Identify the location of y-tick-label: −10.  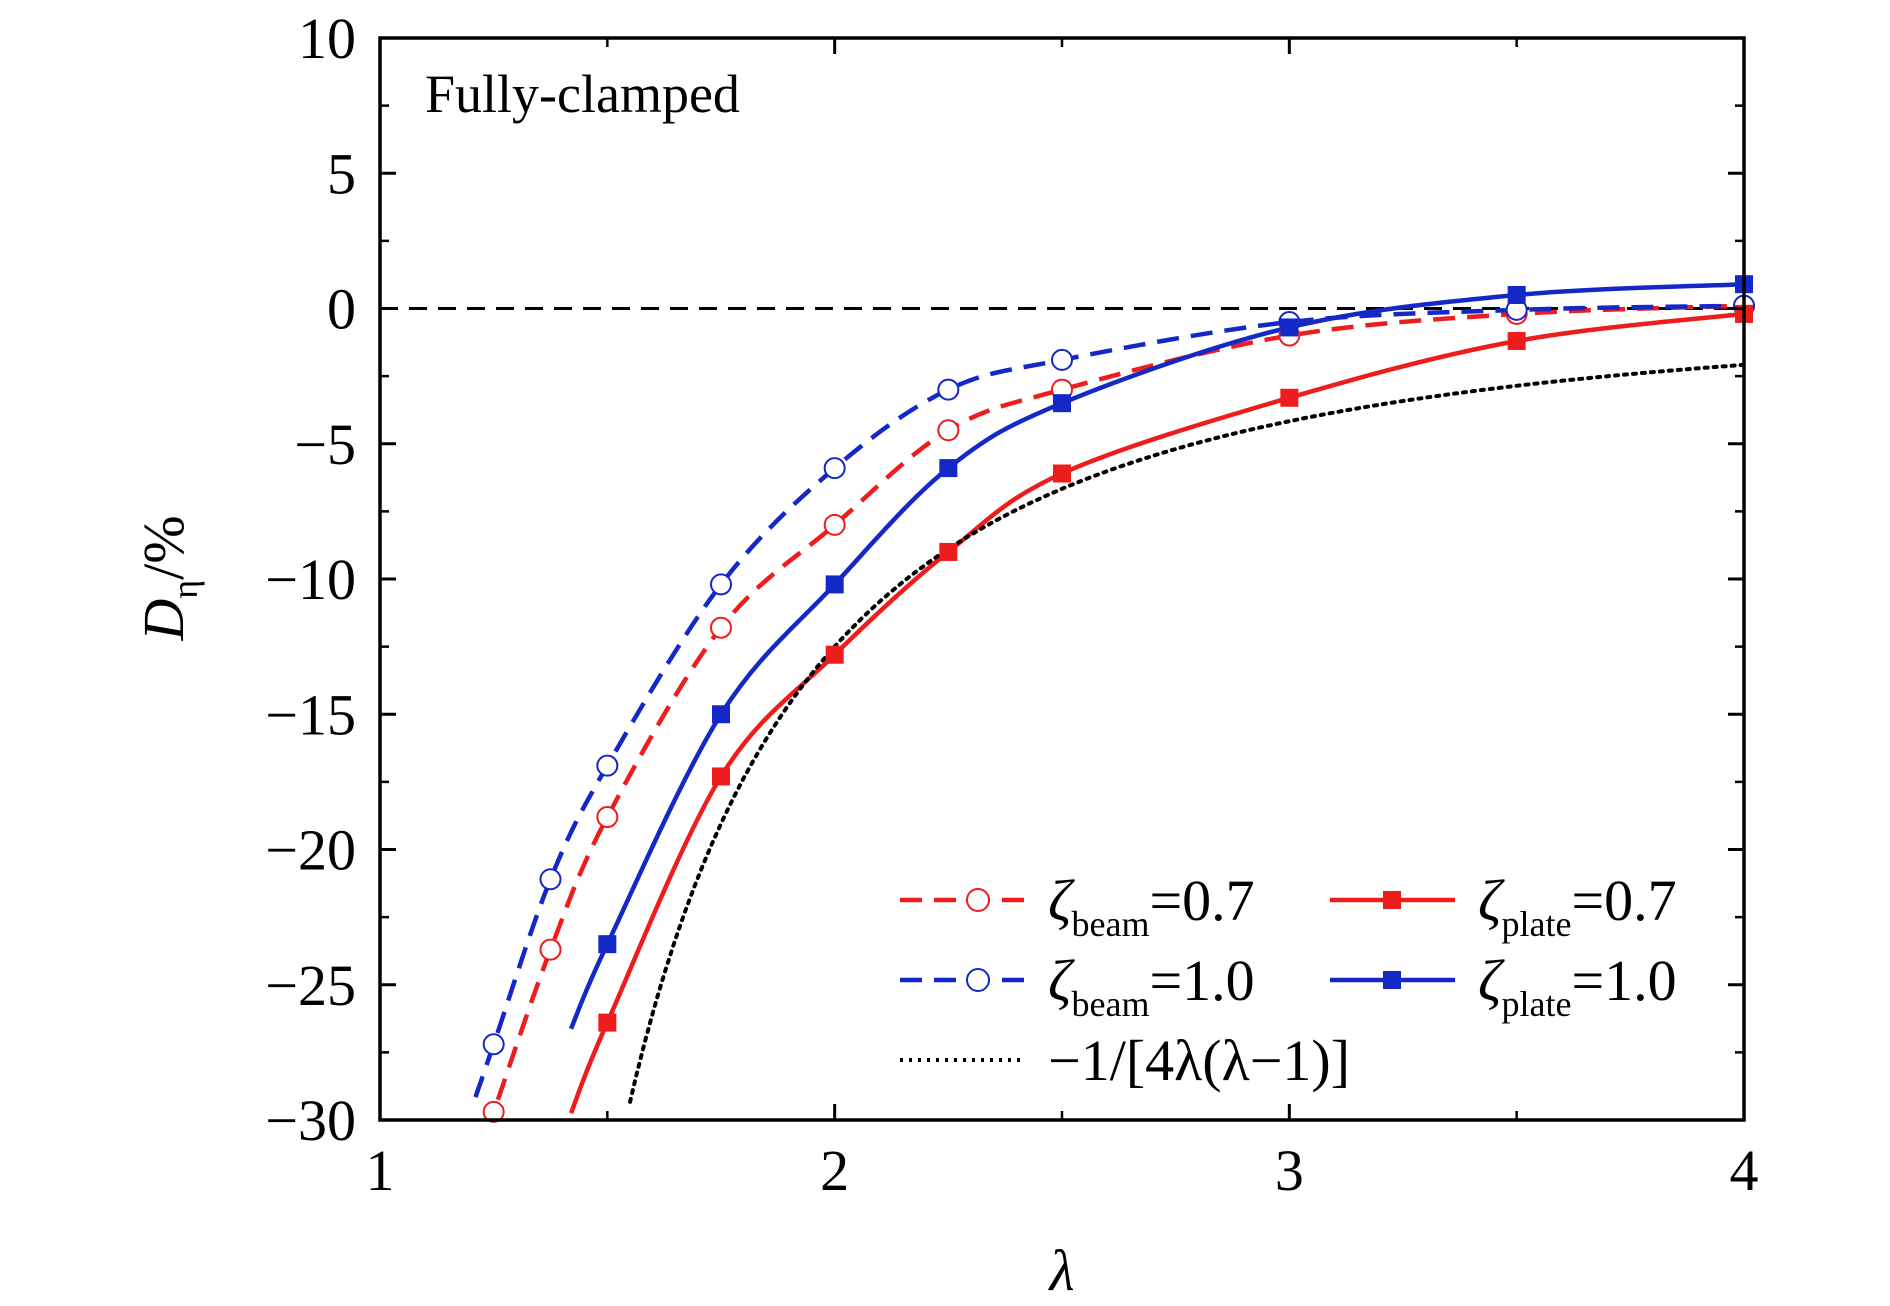
(310, 579).